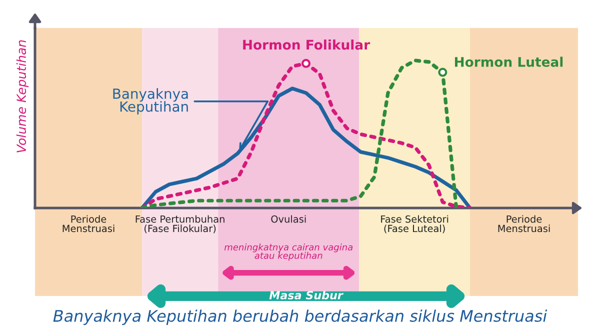 Image resolution: width=600 pixels, height=334 pixels. What do you see at coordinates (150, 101) in the screenshot?
I see `annotation: Banyaknya Keputihan` at bounding box center [150, 101].